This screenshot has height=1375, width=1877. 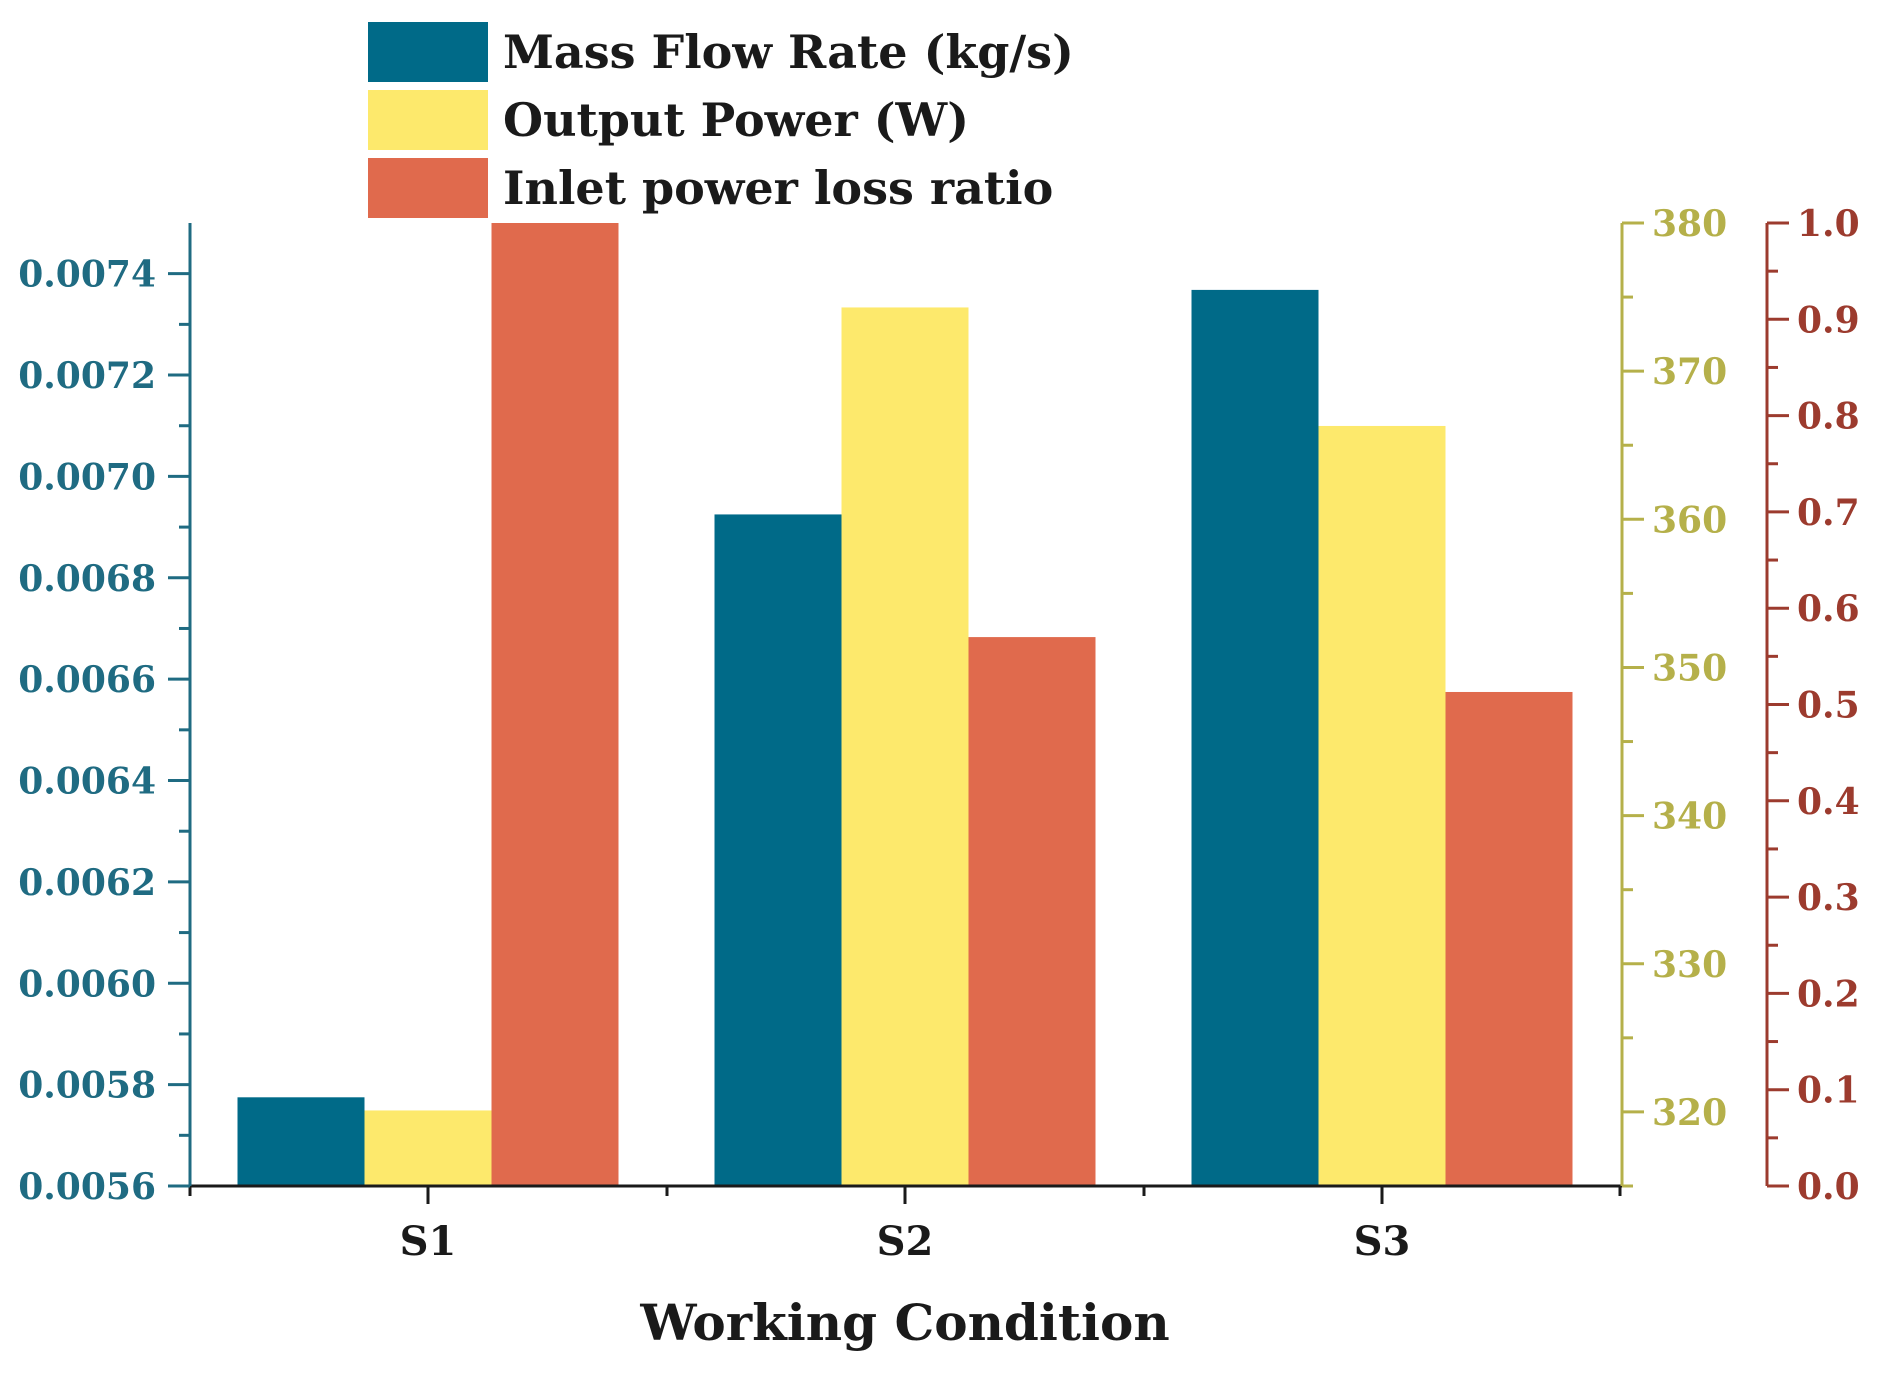 I want to click on legend-label-3: Inlet power loss ratio, so click(x=778, y=188).